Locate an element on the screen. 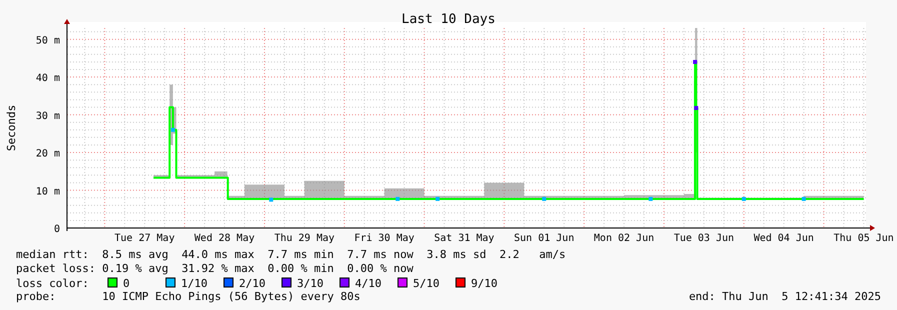 Image resolution: width=897 pixels, height=310 pixels. y-axis-title: Seconds is located at coordinates (11, 128).